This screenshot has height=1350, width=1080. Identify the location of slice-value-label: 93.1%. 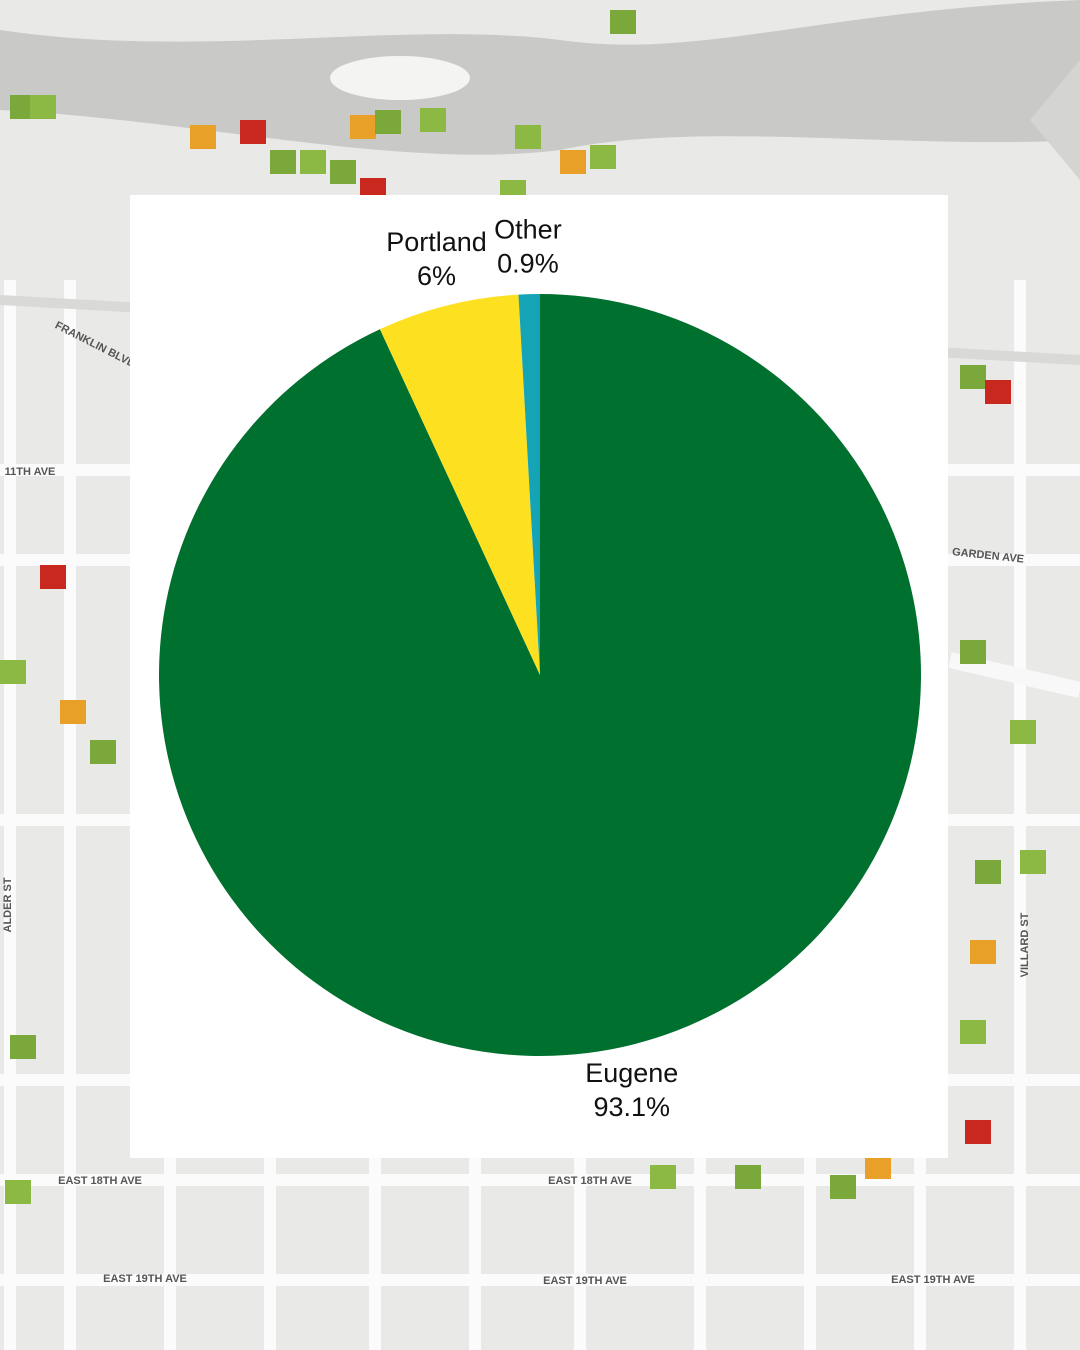
(631, 1107).